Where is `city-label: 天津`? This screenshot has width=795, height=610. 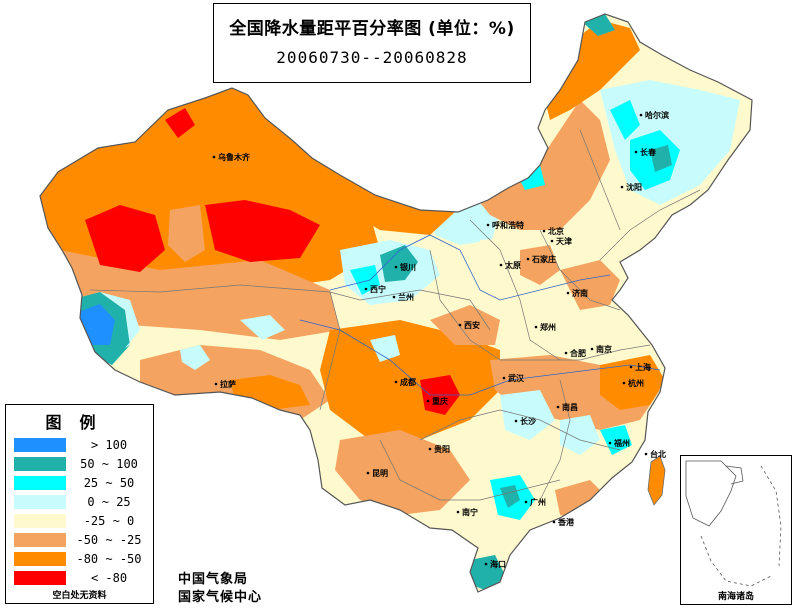
city-label: 天津 is located at coordinates (564, 241).